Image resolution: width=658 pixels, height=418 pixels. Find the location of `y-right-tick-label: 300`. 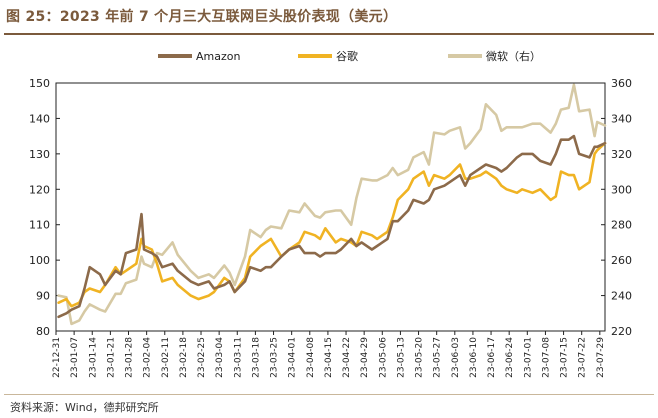

y-right-tick-label: 300 is located at coordinates (621, 189).